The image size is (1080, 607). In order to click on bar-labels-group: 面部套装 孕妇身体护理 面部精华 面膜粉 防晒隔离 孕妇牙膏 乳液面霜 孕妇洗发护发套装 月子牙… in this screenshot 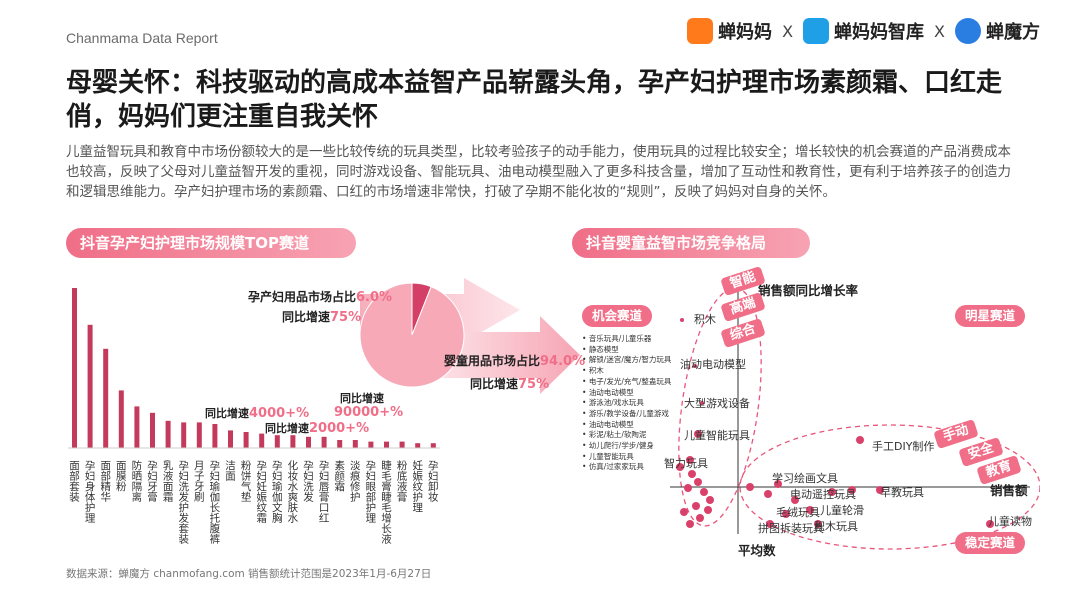, I will do `click(253, 502)`.